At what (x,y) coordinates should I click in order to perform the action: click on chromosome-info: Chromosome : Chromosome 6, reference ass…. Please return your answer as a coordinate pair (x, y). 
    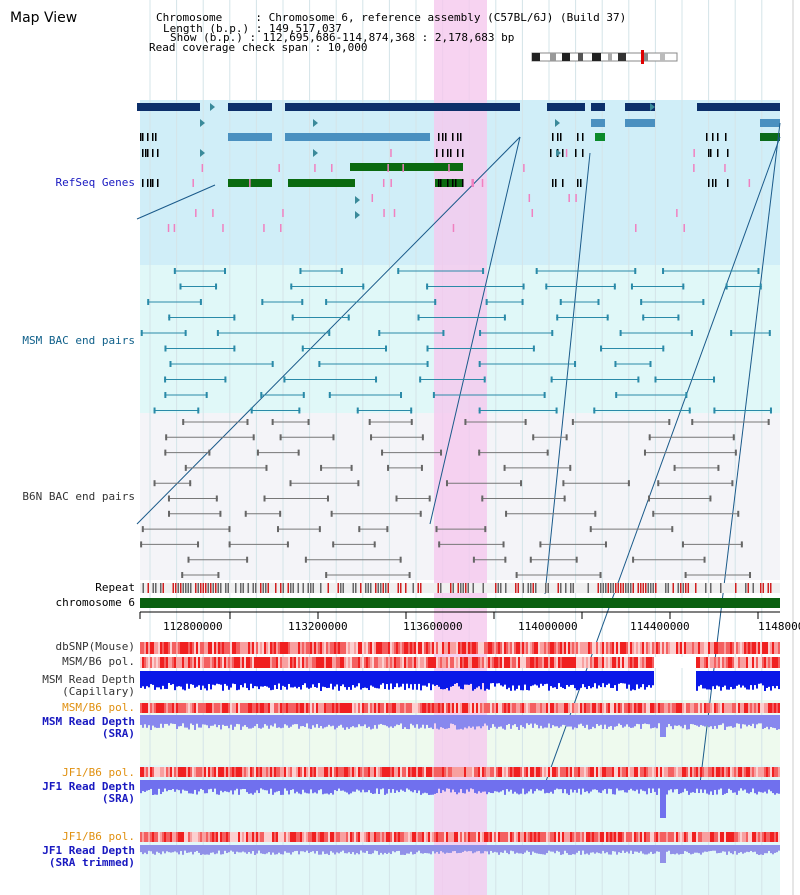
    Looking at the image, I should click on (391, 17).